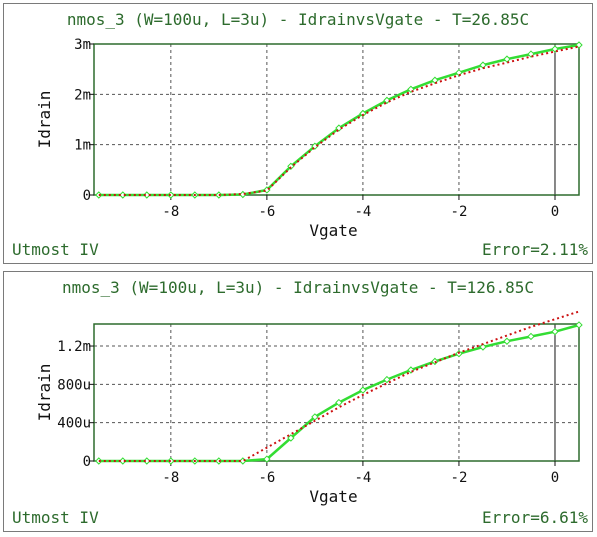 The height and width of the screenshot is (537, 597). Describe the element at coordinates (74, 385) in the screenshot. I see `y-tick-label: 800u` at that location.